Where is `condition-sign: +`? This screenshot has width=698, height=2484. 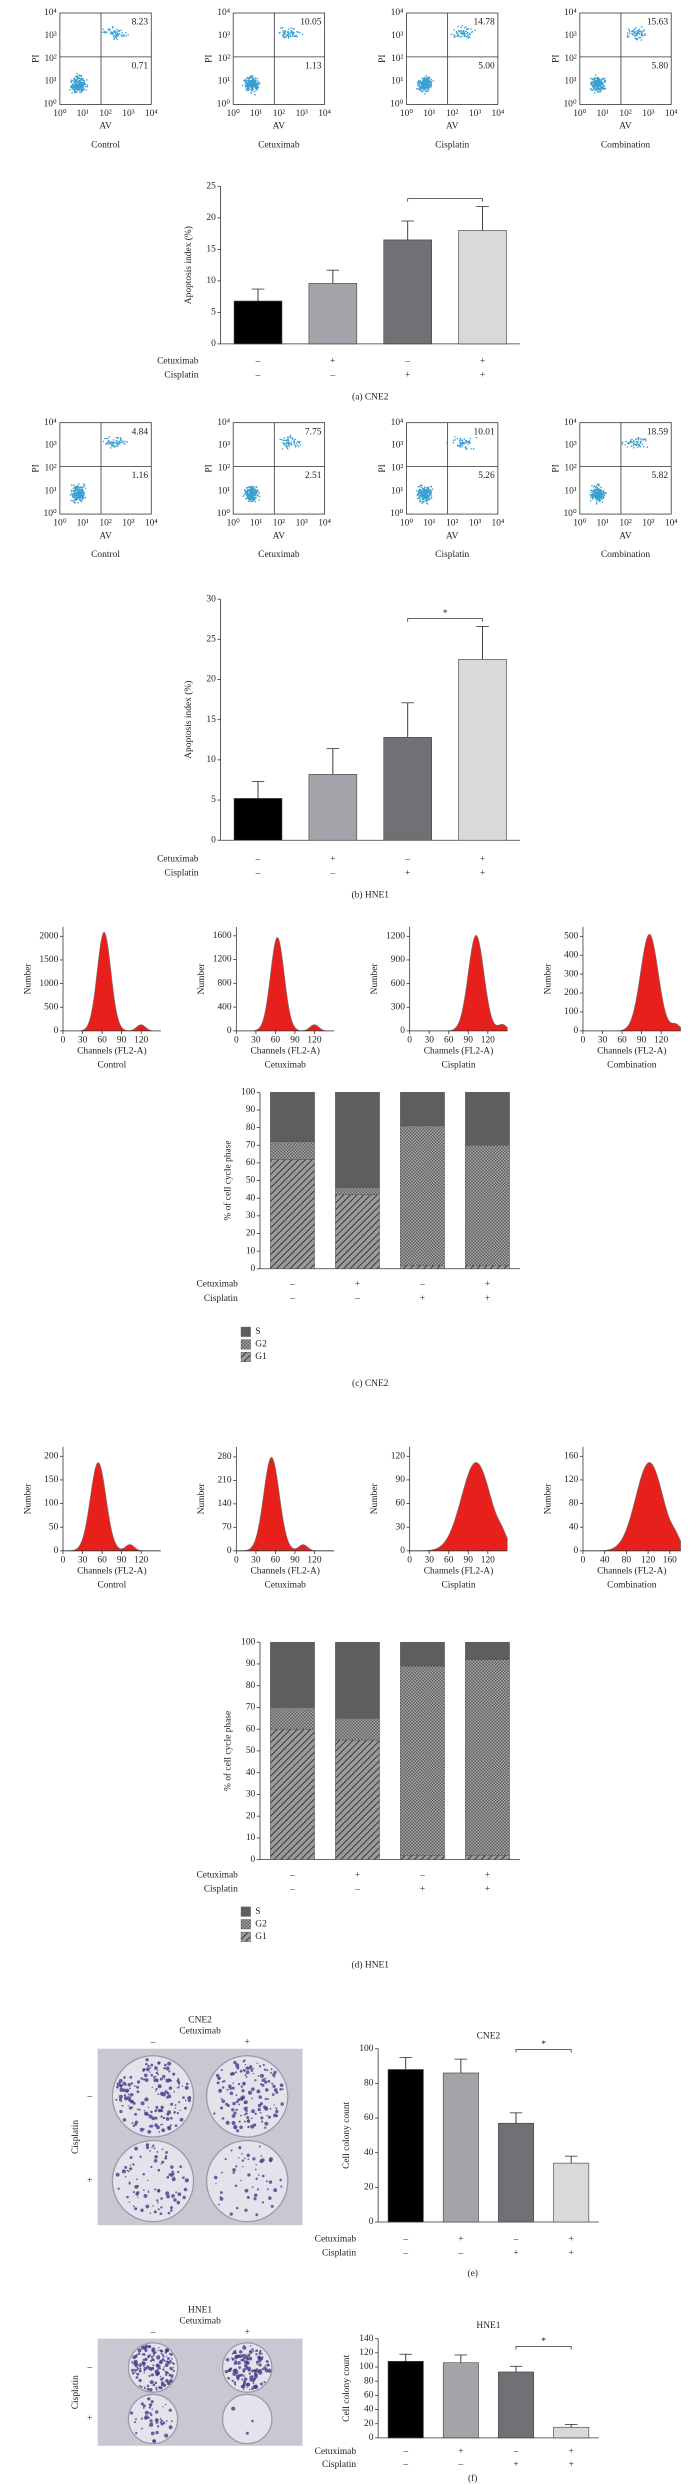
condition-sign: + is located at coordinates (357, 1876).